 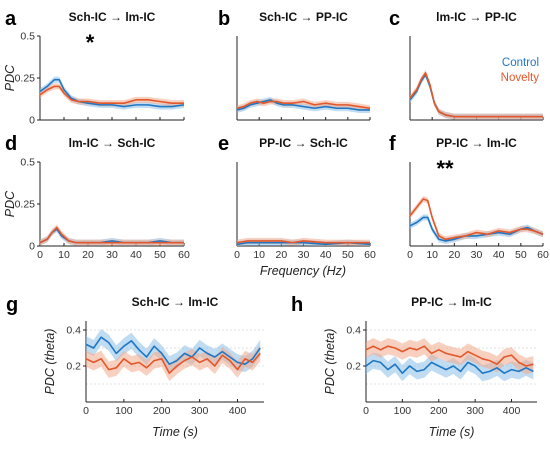 What do you see at coordinates (392, 144) in the screenshot?
I see `panel-label-f: f` at bounding box center [392, 144].